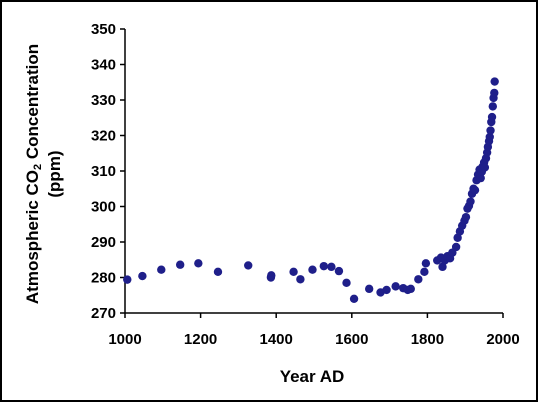 The height and width of the screenshot is (405, 538). What do you see at coordinates (103, 242) in the screenshot?
I see `y-tick-label: 290` at bounding box center [103, 242].